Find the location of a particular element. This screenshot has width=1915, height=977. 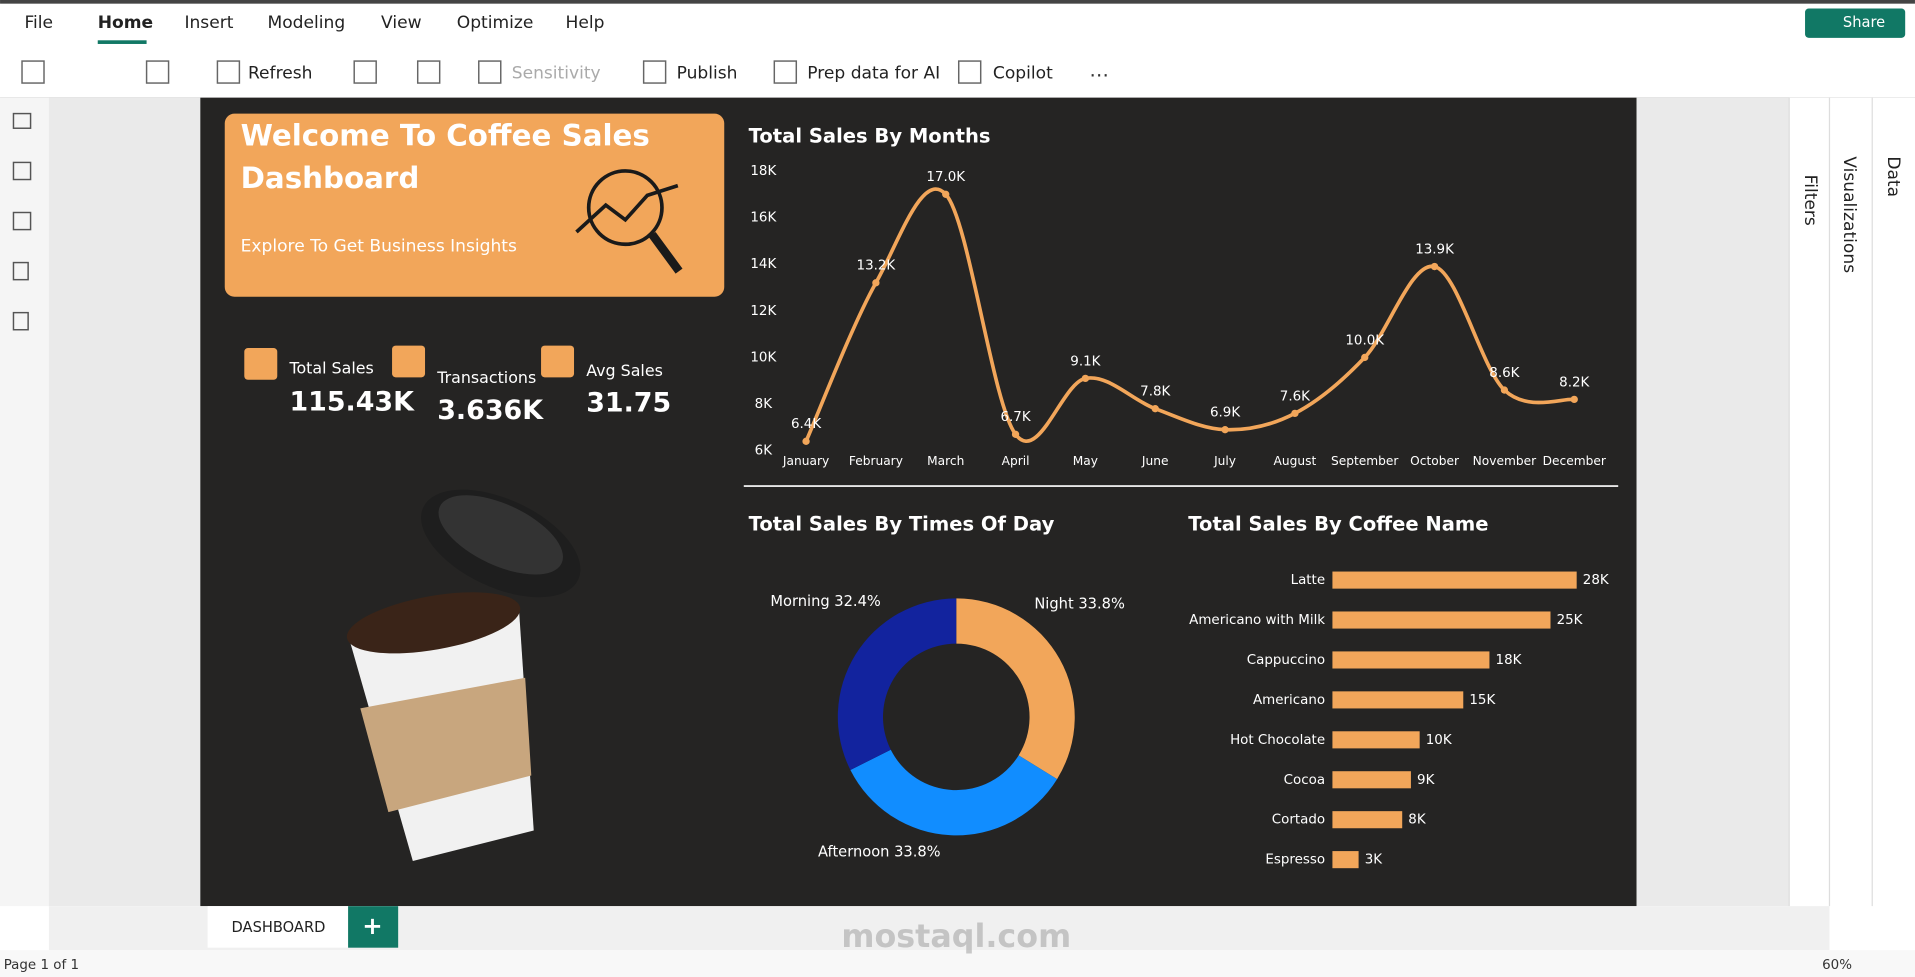

kpi-icons is located at coordinates (409, 362).